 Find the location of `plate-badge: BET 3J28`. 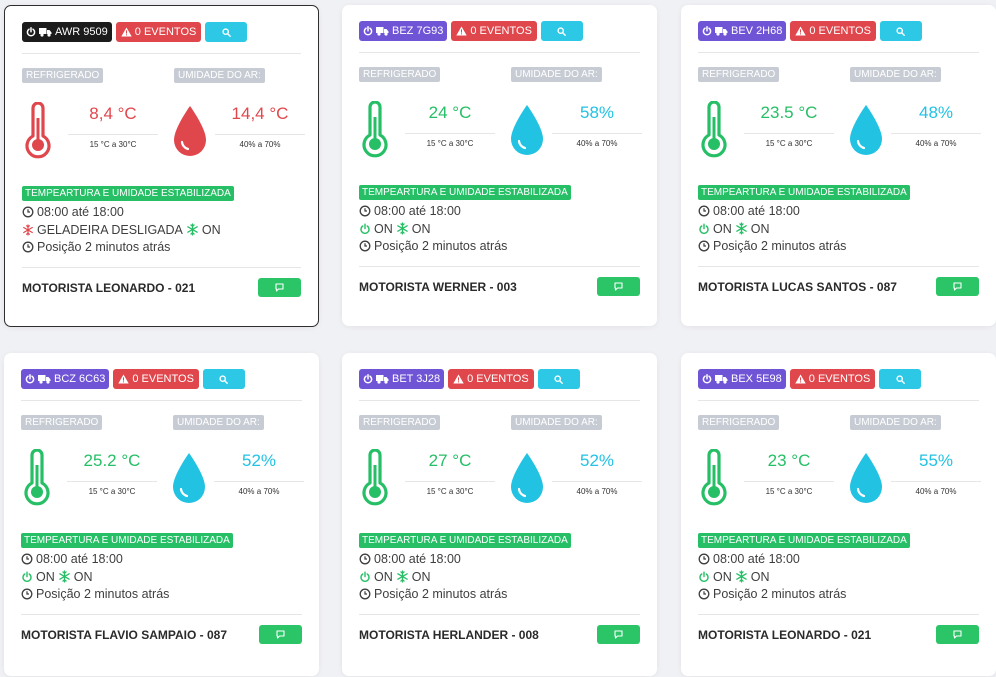

plate-badge: BET 3J28 is located at coordinates (402, 379).